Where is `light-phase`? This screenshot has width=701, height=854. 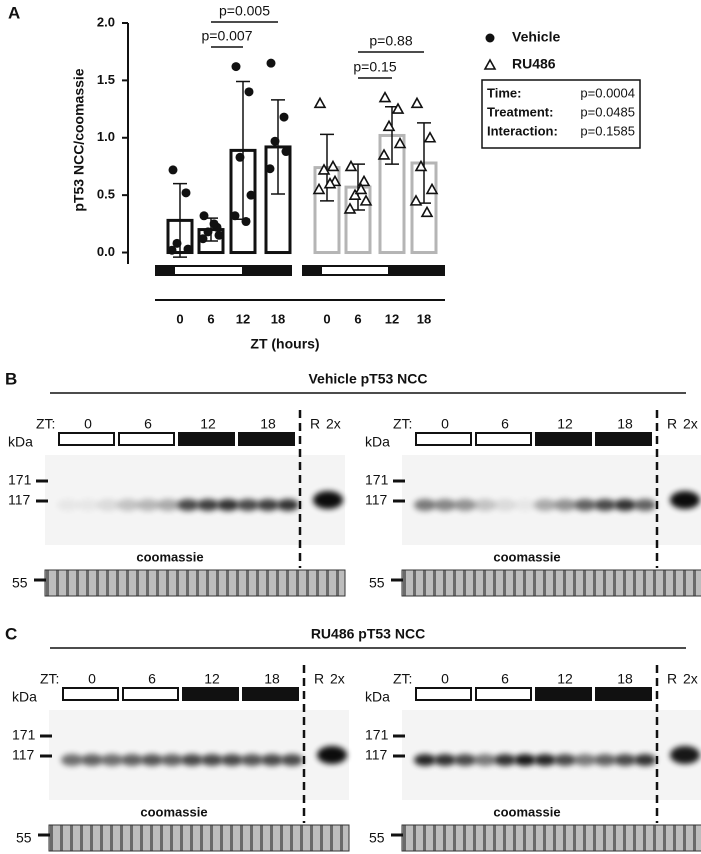 light-phase is located at coordinates (208, 270).